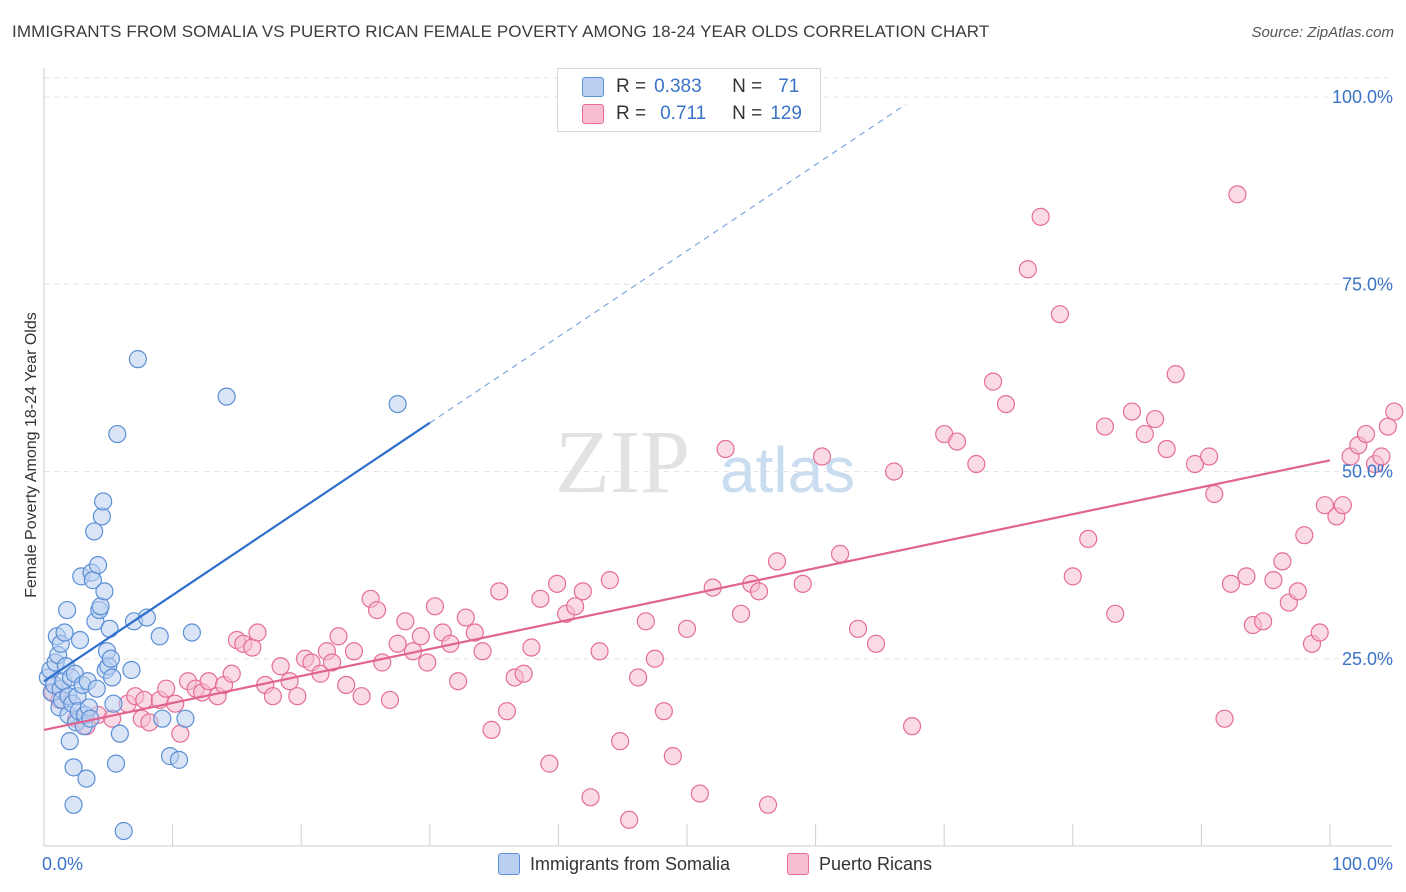 The width and height of the screenshot is (1406, 892). I want to click on bottom-legend-label-puerto: Puerto Ricans, so click(876, 863).